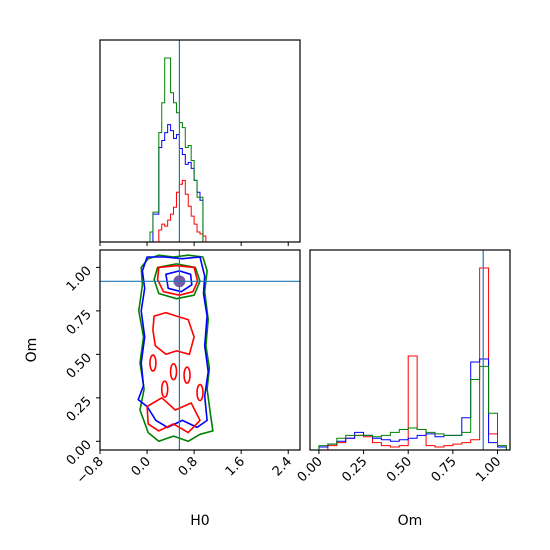 The width and height of the screenshot is (550, 550). I want to click on om-axis-label-bottom: Om, so click(410, 521).